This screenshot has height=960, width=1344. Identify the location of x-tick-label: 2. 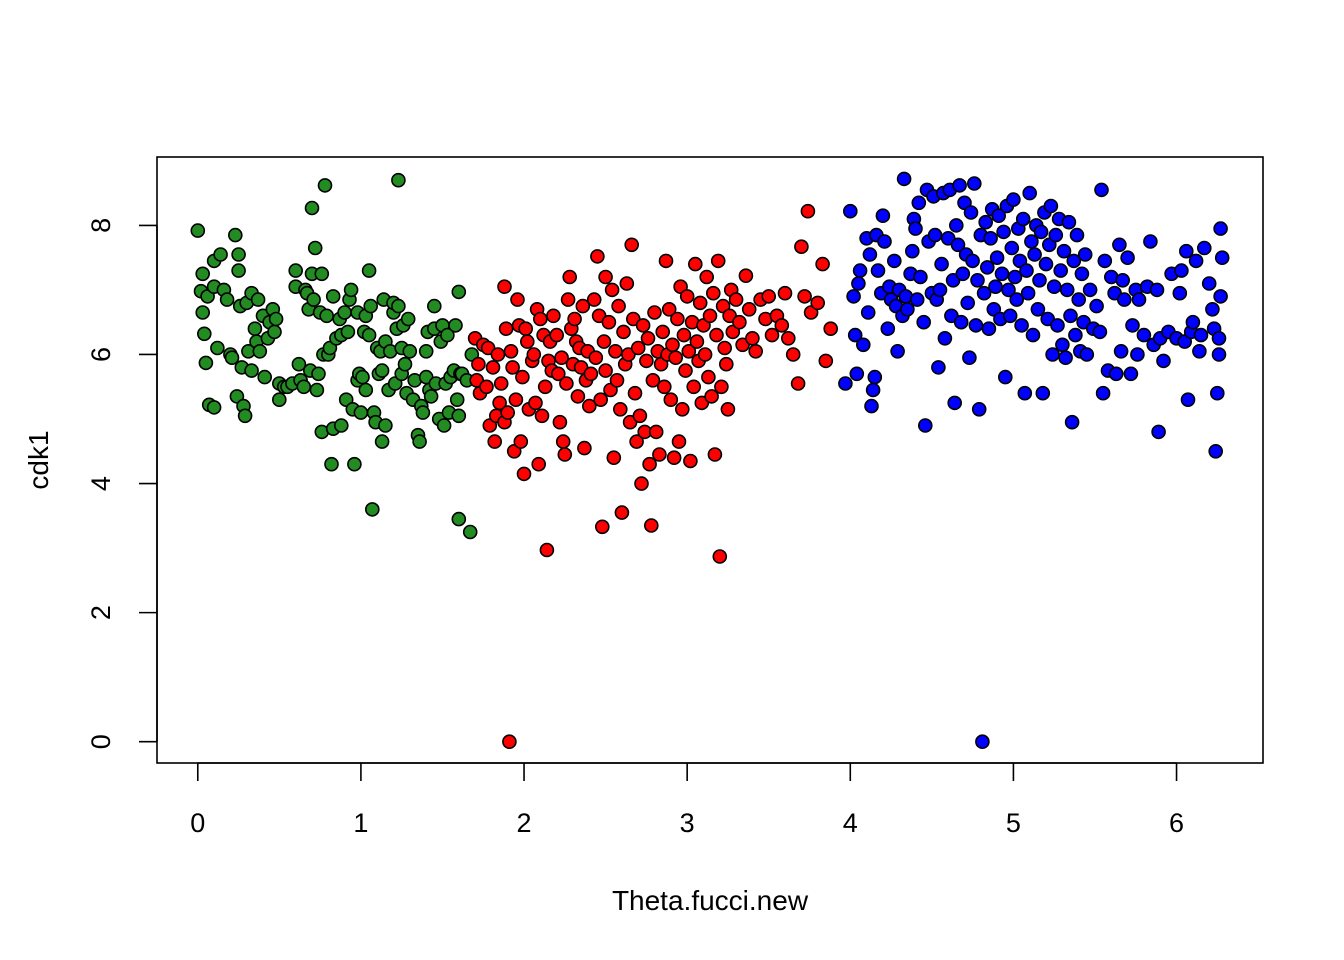
(524, 823).